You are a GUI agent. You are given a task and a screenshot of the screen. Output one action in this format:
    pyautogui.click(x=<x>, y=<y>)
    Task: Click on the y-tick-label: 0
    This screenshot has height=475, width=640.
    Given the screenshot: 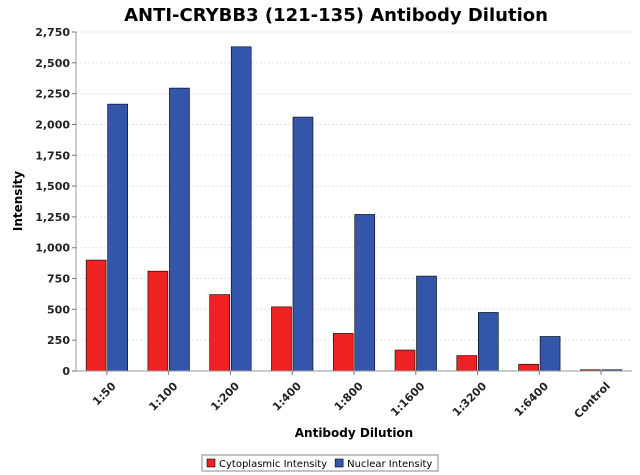 What is the action you would take?
    pyautogui.click(x=66, y=371)
    